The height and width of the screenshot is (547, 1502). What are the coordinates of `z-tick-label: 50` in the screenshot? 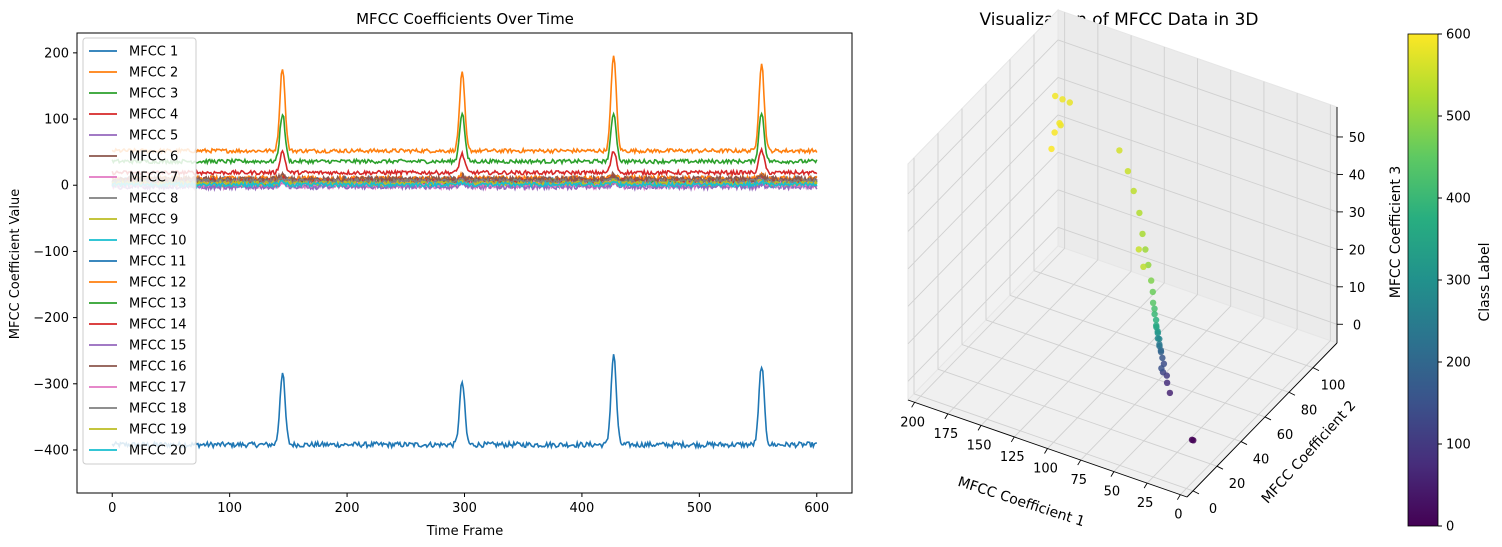 It's located at (1357, 138).